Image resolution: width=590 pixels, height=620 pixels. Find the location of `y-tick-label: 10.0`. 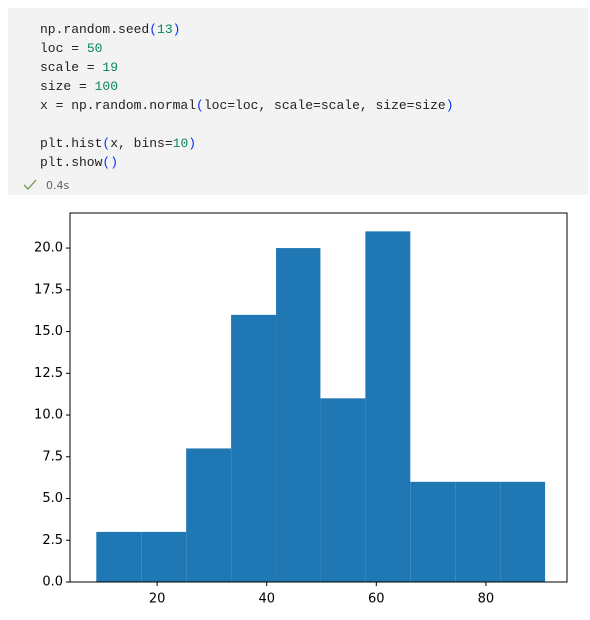

y-tick-label: 10.0 is located at coordinates (48, 415).